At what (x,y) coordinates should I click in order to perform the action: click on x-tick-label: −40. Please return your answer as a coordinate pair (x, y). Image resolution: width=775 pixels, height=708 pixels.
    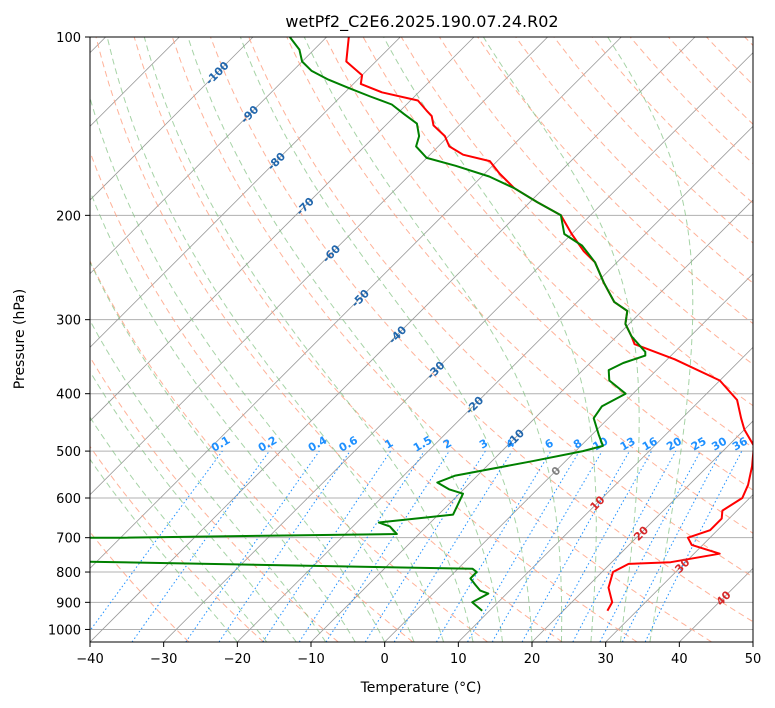
    Looking at the image, I should click on (89, 659).